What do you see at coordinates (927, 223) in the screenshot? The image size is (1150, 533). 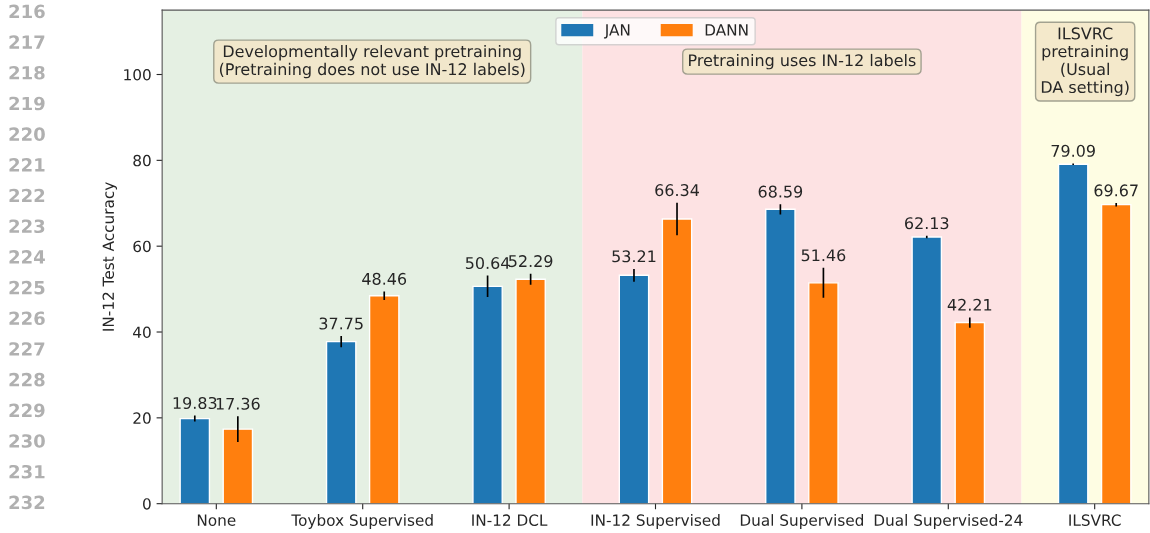 I see `data-label: 62.13` at bounding box center [927, 223].